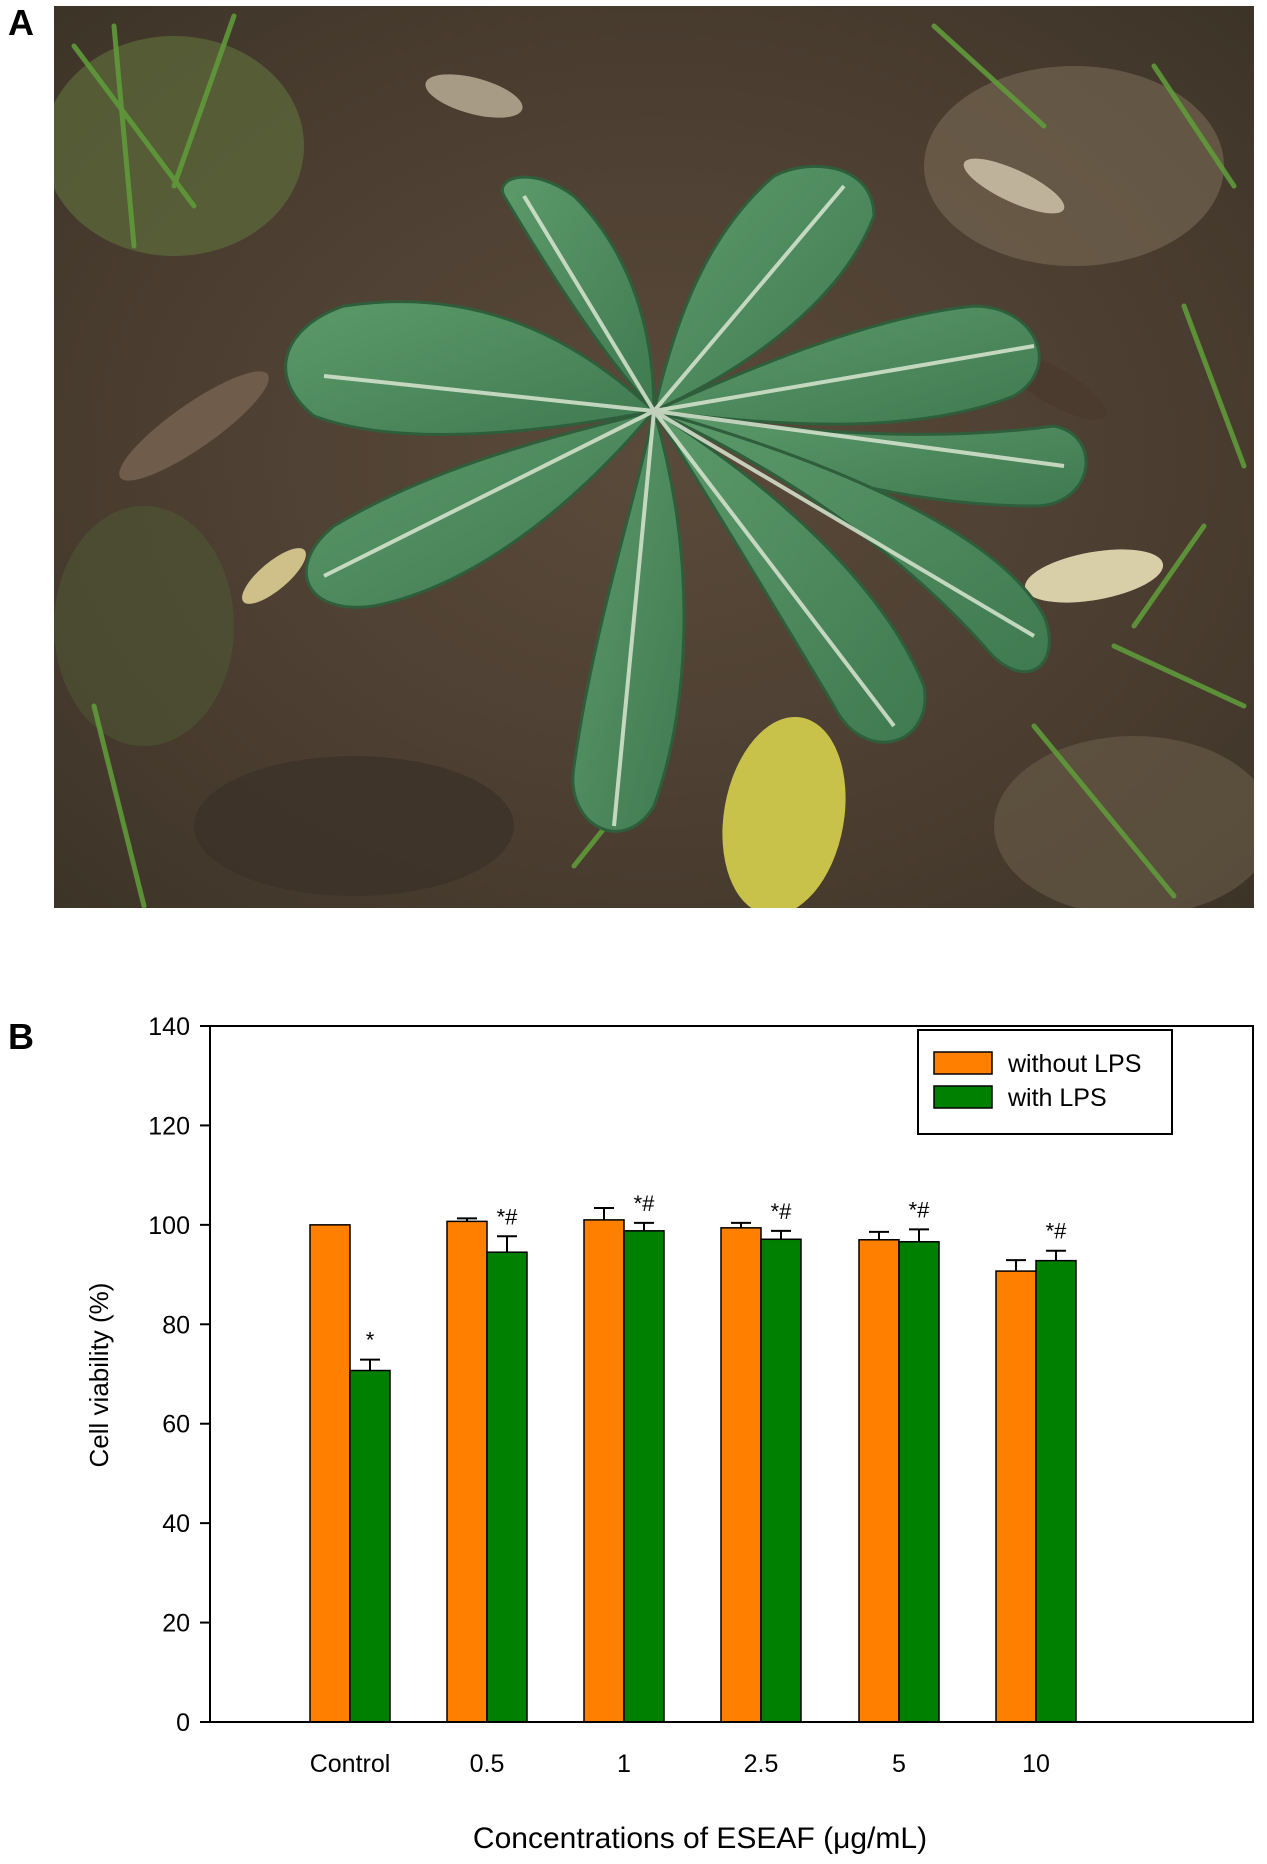 Image resolution: width=1267 pixels, height=1864 pixels. I want to click on y-tick-label: 40, so click(176, 1524).